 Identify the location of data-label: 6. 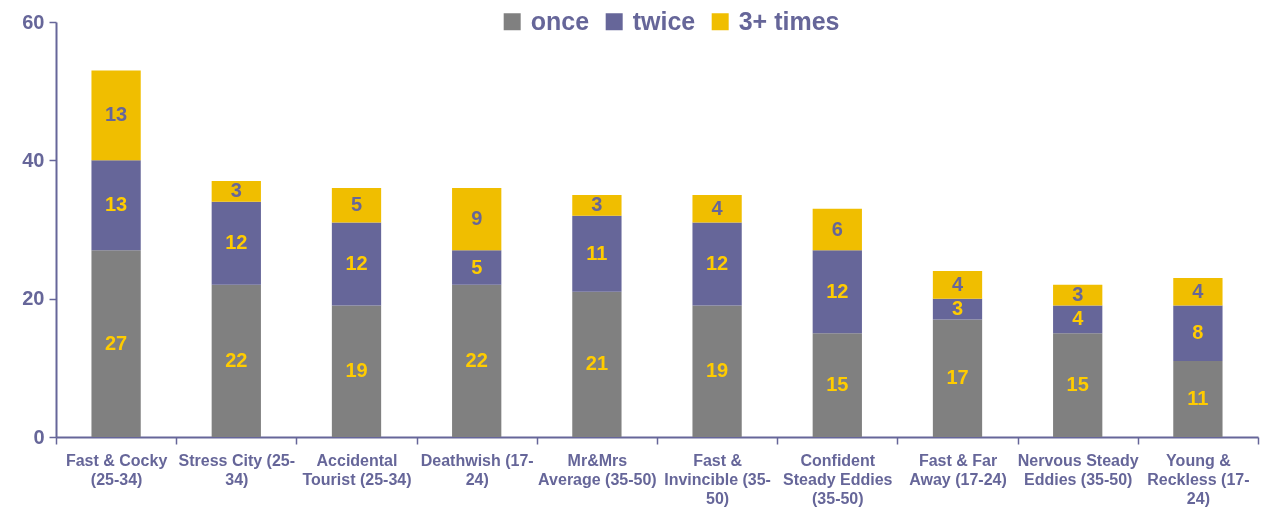
(837, 228).